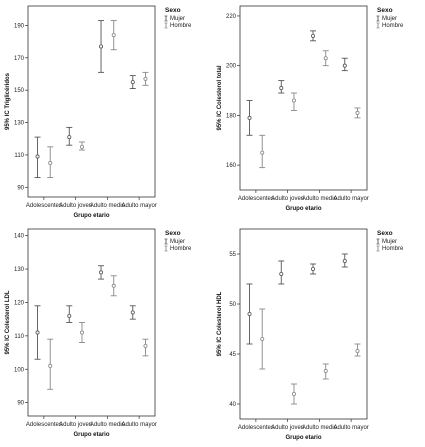 The height and width of the screenshot is (447, 425). What do you see at coordinates (19, 303) in the screenshot?
I see `y-tick-label: 120` at bounding box center [19, 303].